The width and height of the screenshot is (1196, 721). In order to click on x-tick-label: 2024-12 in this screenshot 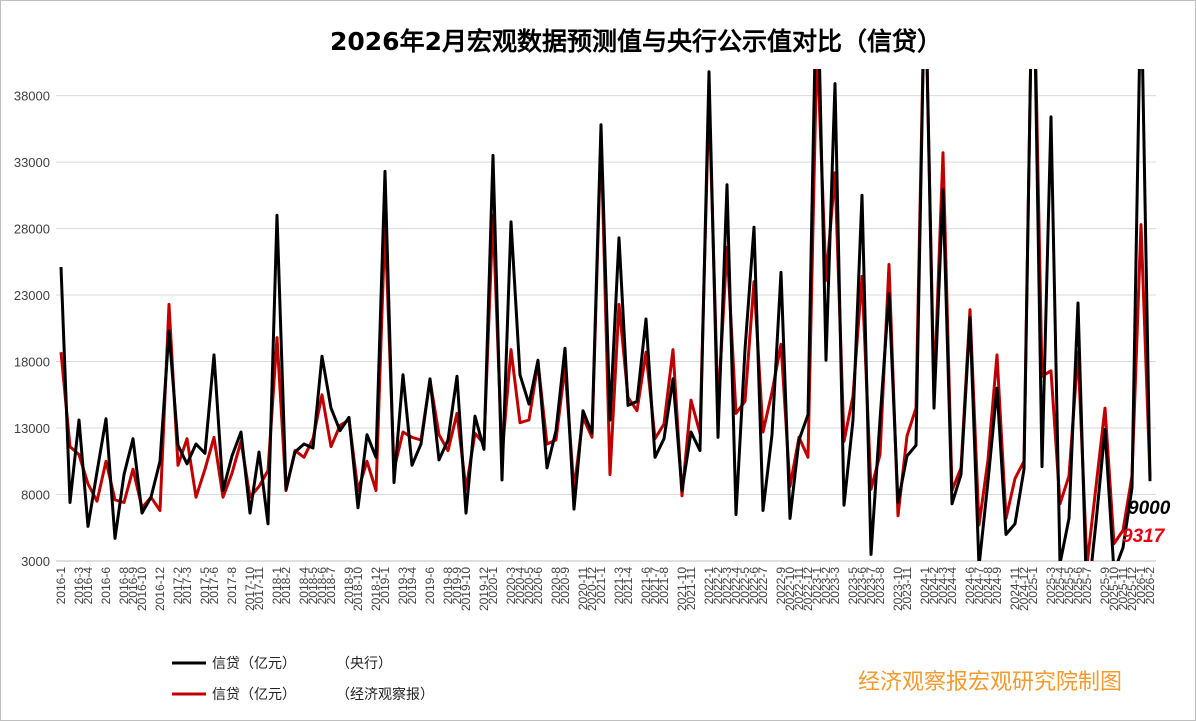, I will do `click(1024, 589)`.